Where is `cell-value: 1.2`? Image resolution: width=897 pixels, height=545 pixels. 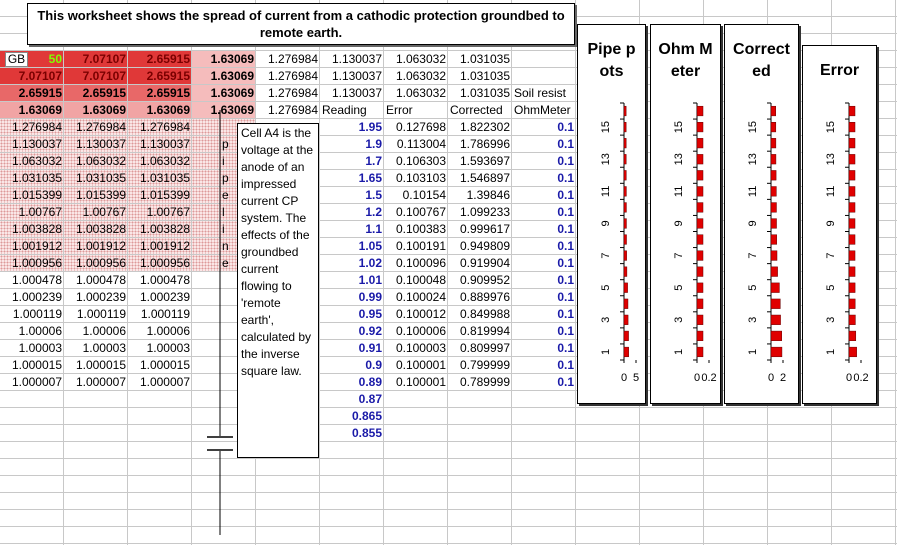
cell-value: 1.2 is located at coordinates (373, 212).